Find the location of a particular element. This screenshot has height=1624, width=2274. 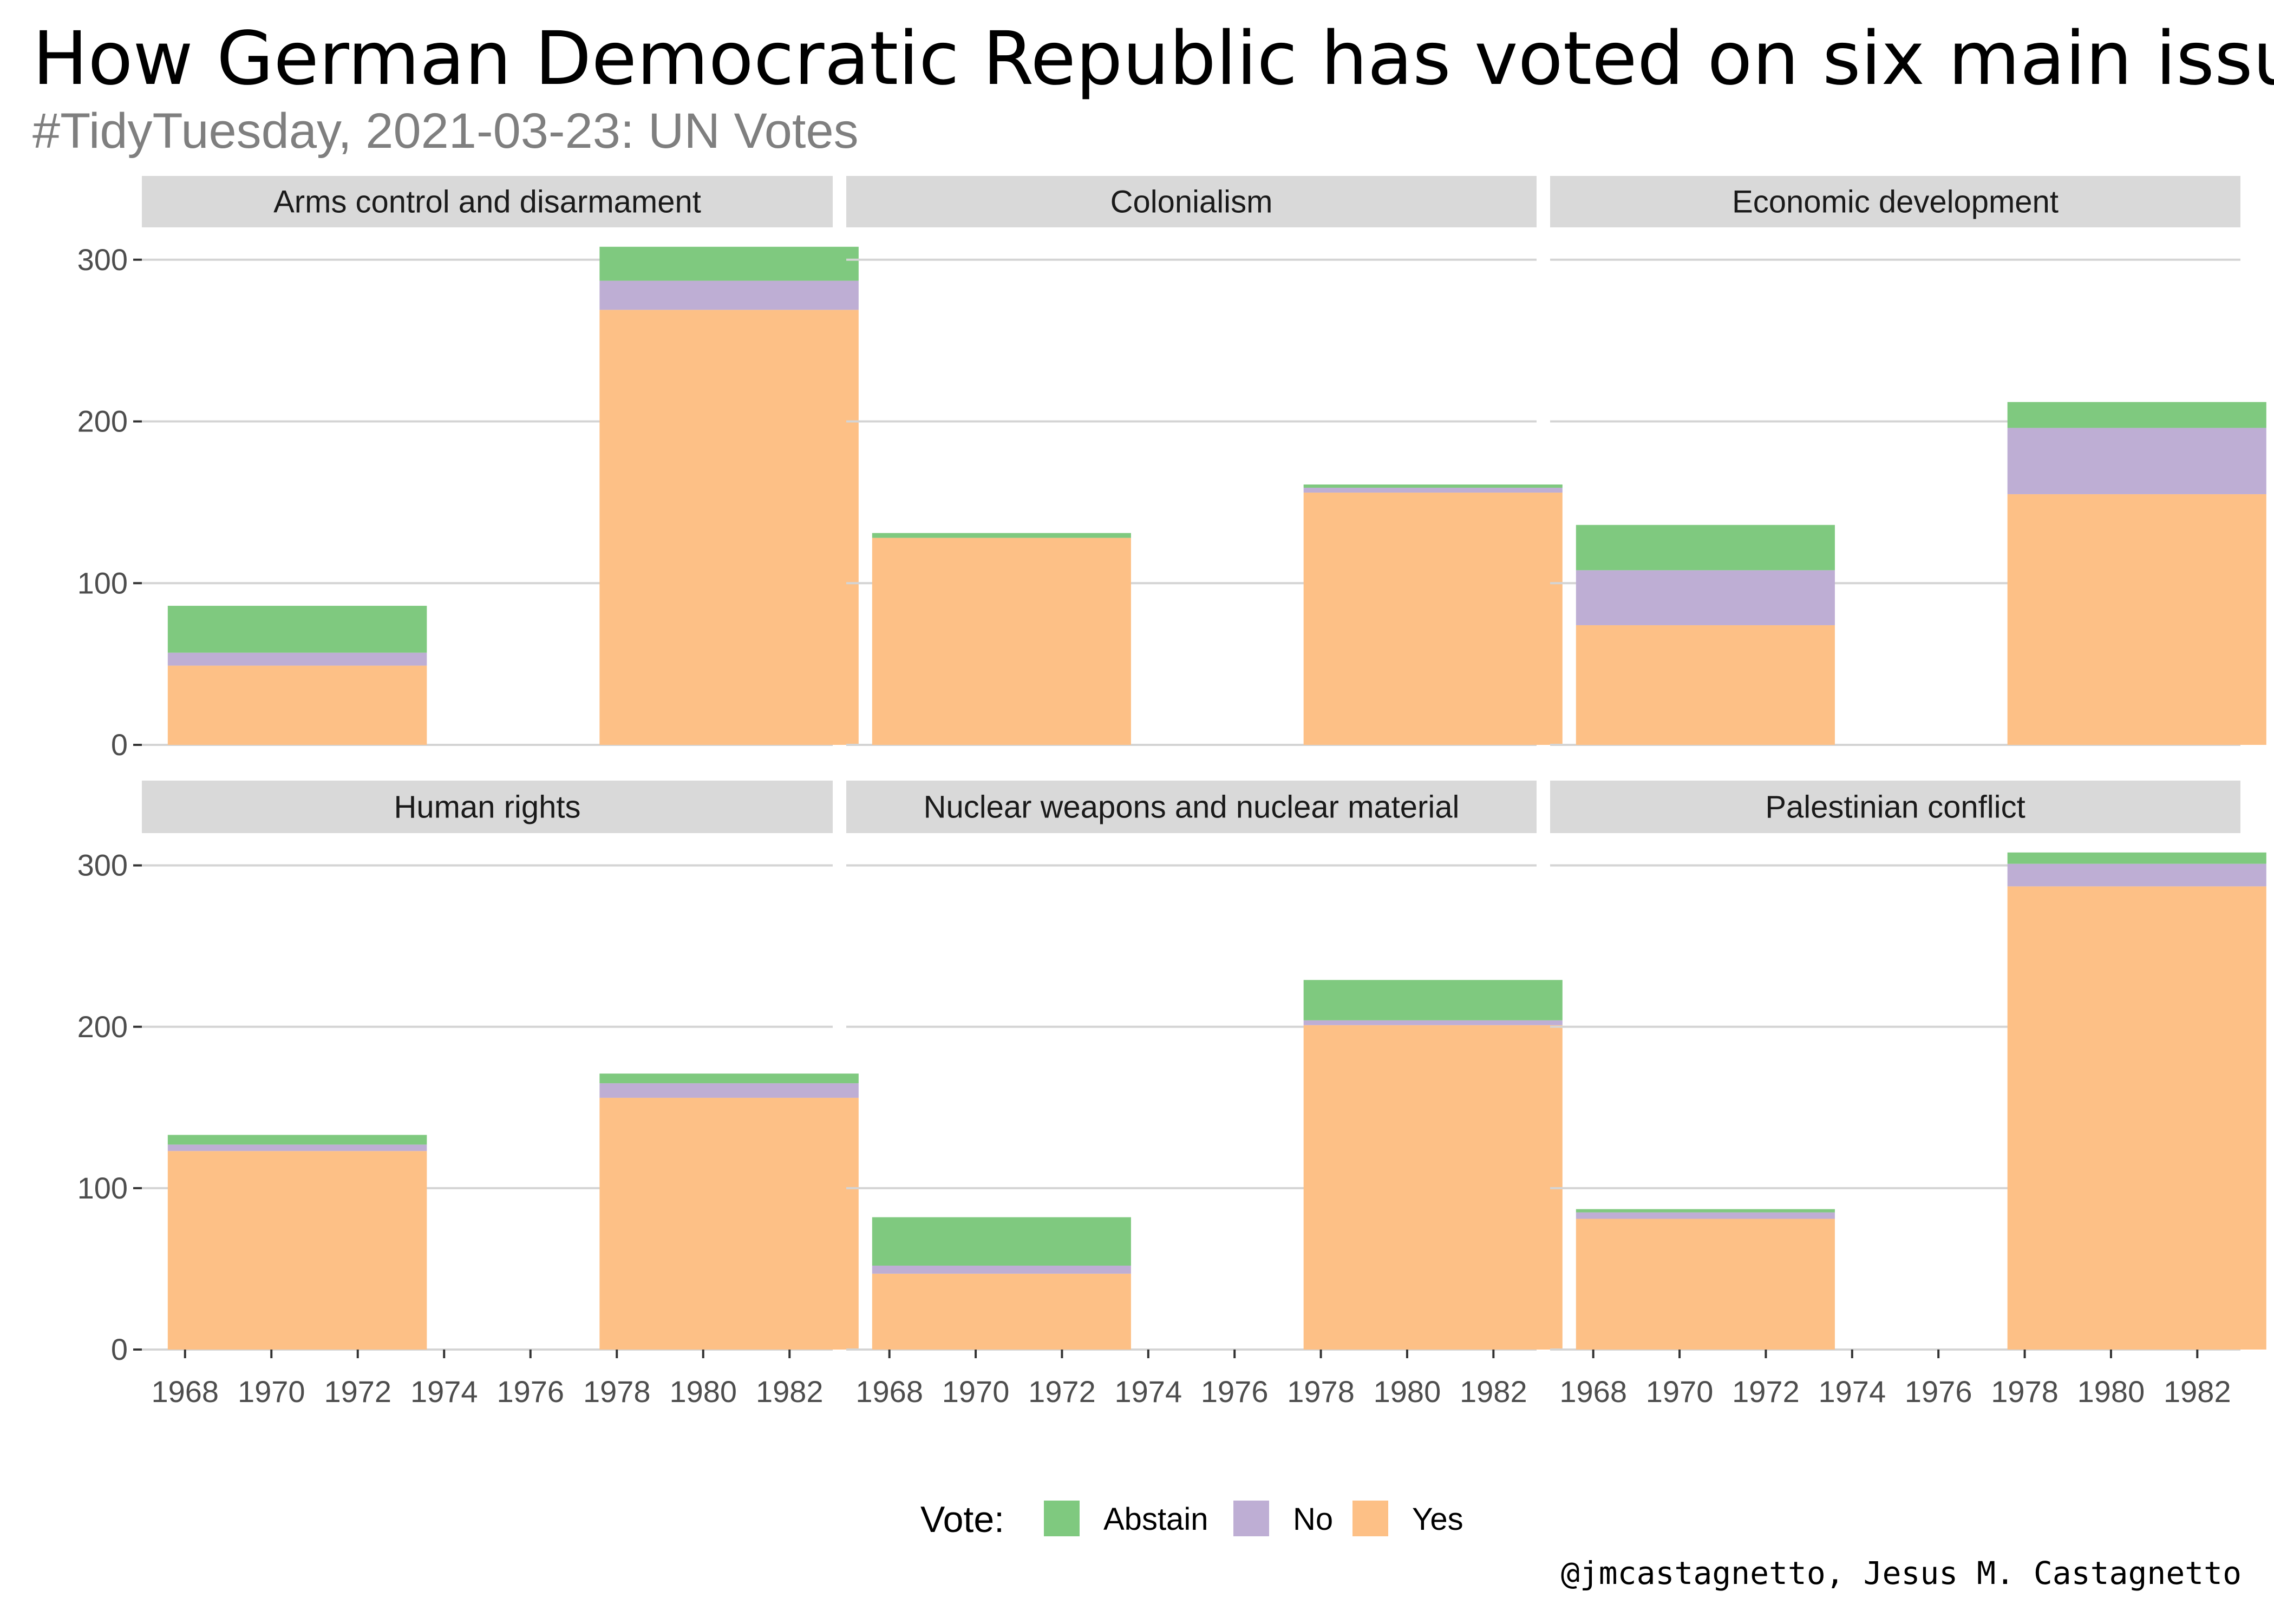

legend-label-yes: Yes is located at coordinates (1437, 1519).